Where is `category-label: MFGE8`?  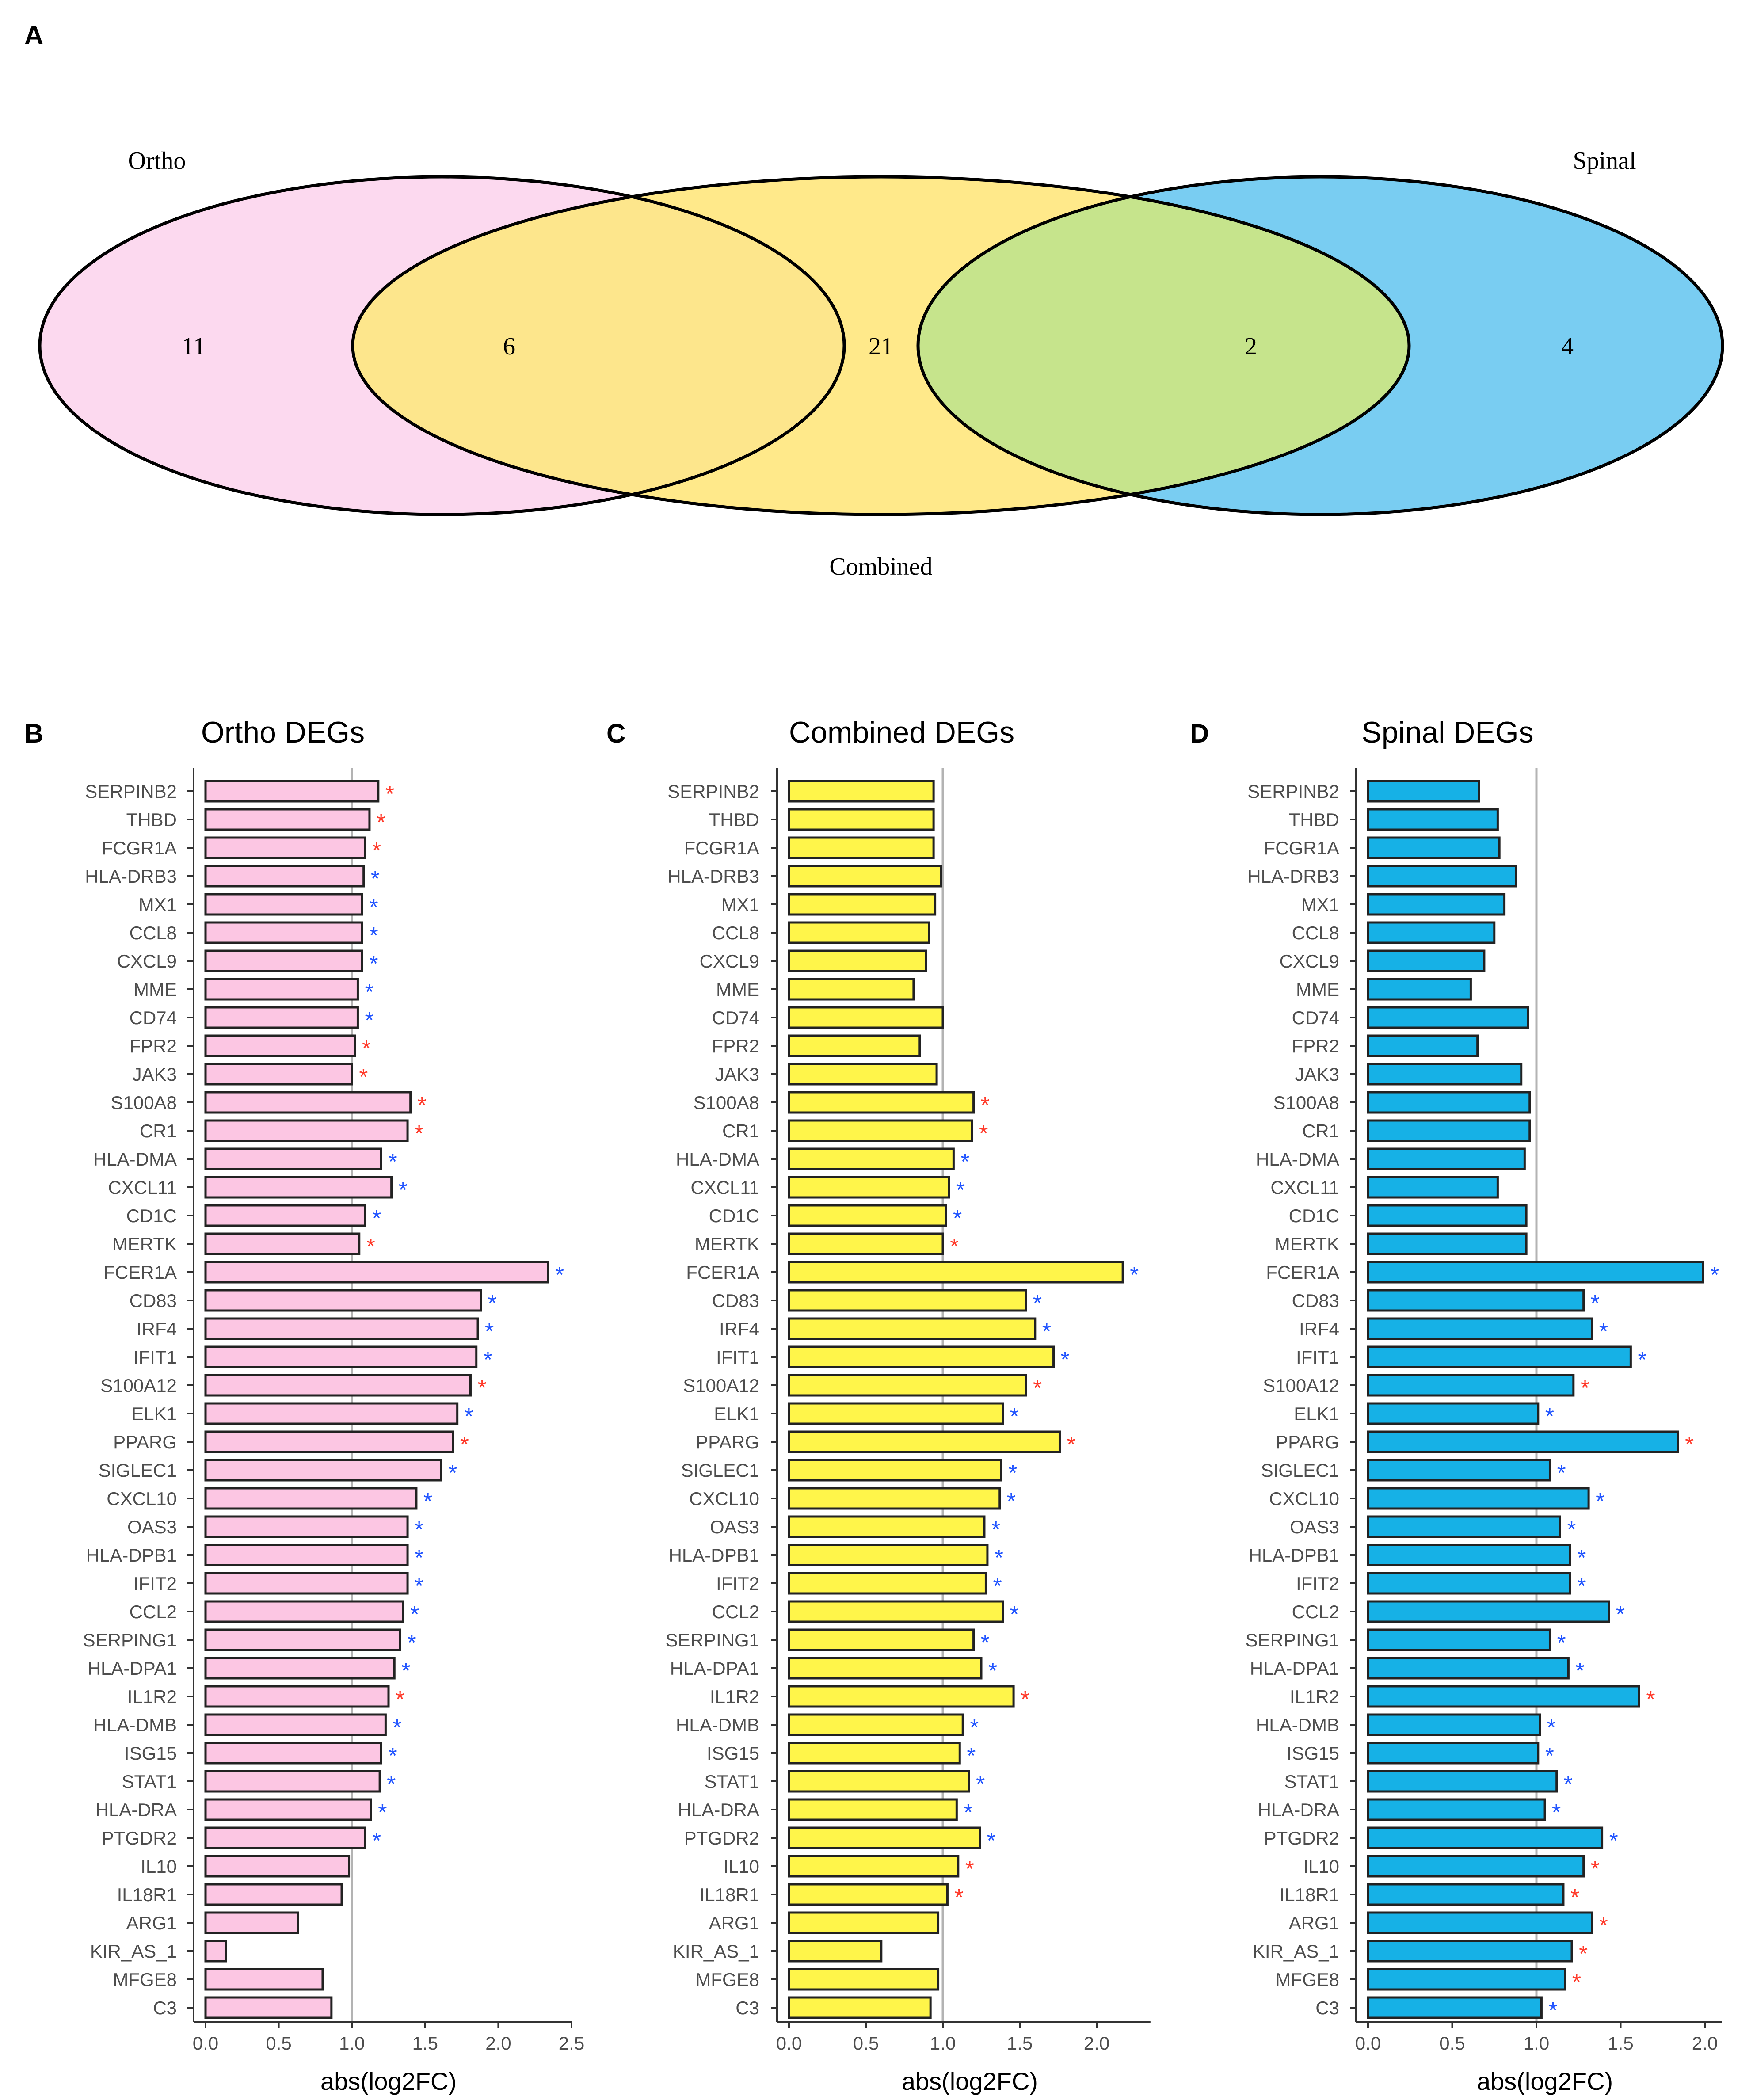
category-label: MFGE8 is located at coordinates (1307, 1979).